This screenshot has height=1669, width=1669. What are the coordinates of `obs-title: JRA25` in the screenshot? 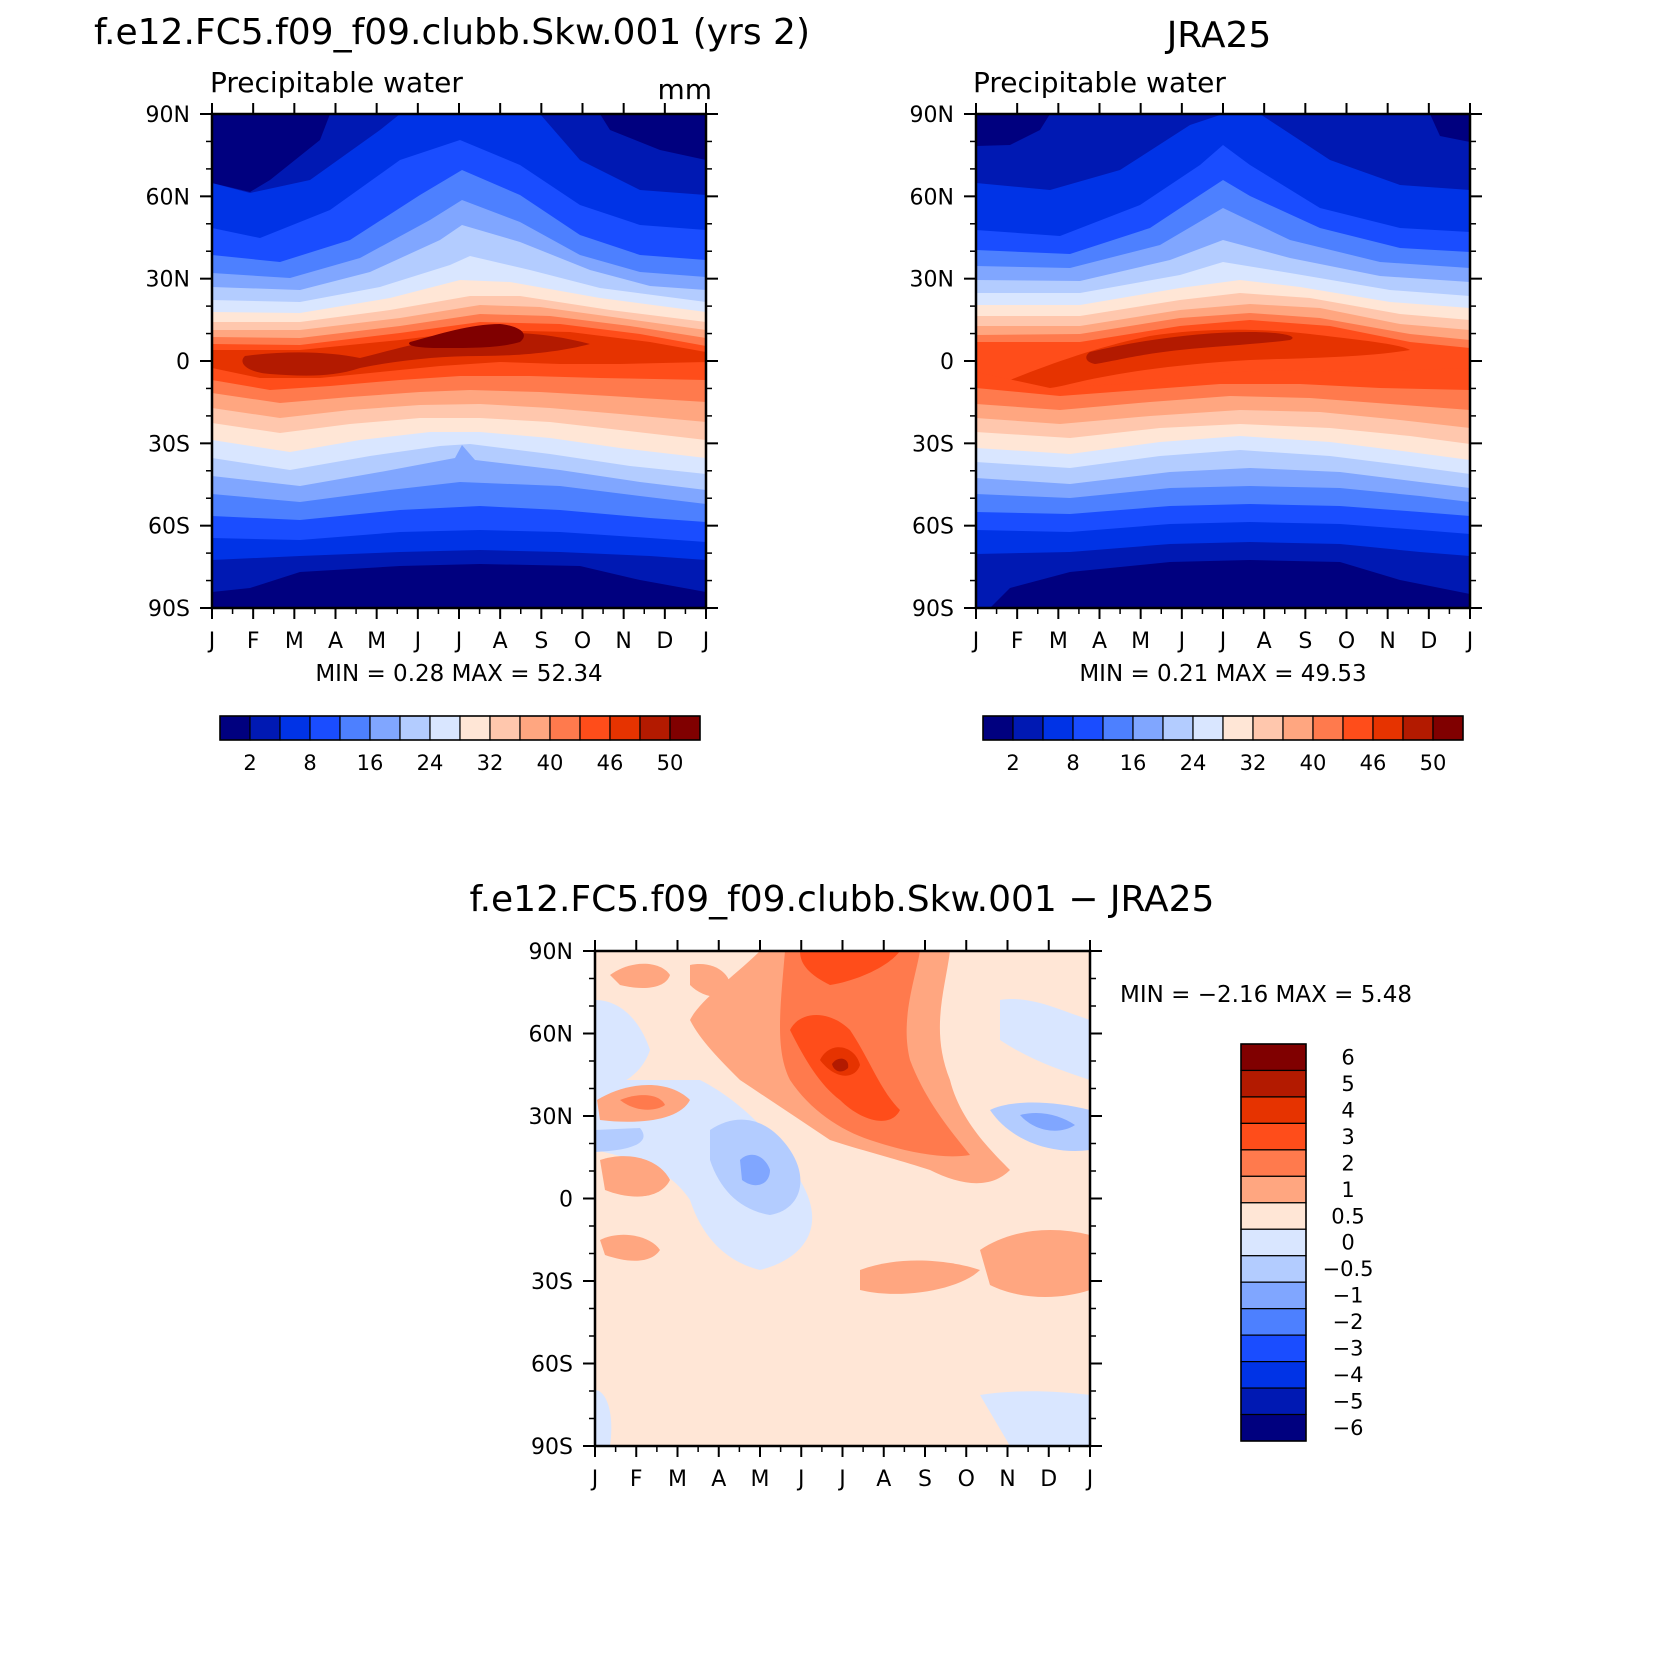 It's located at (1218, 35).